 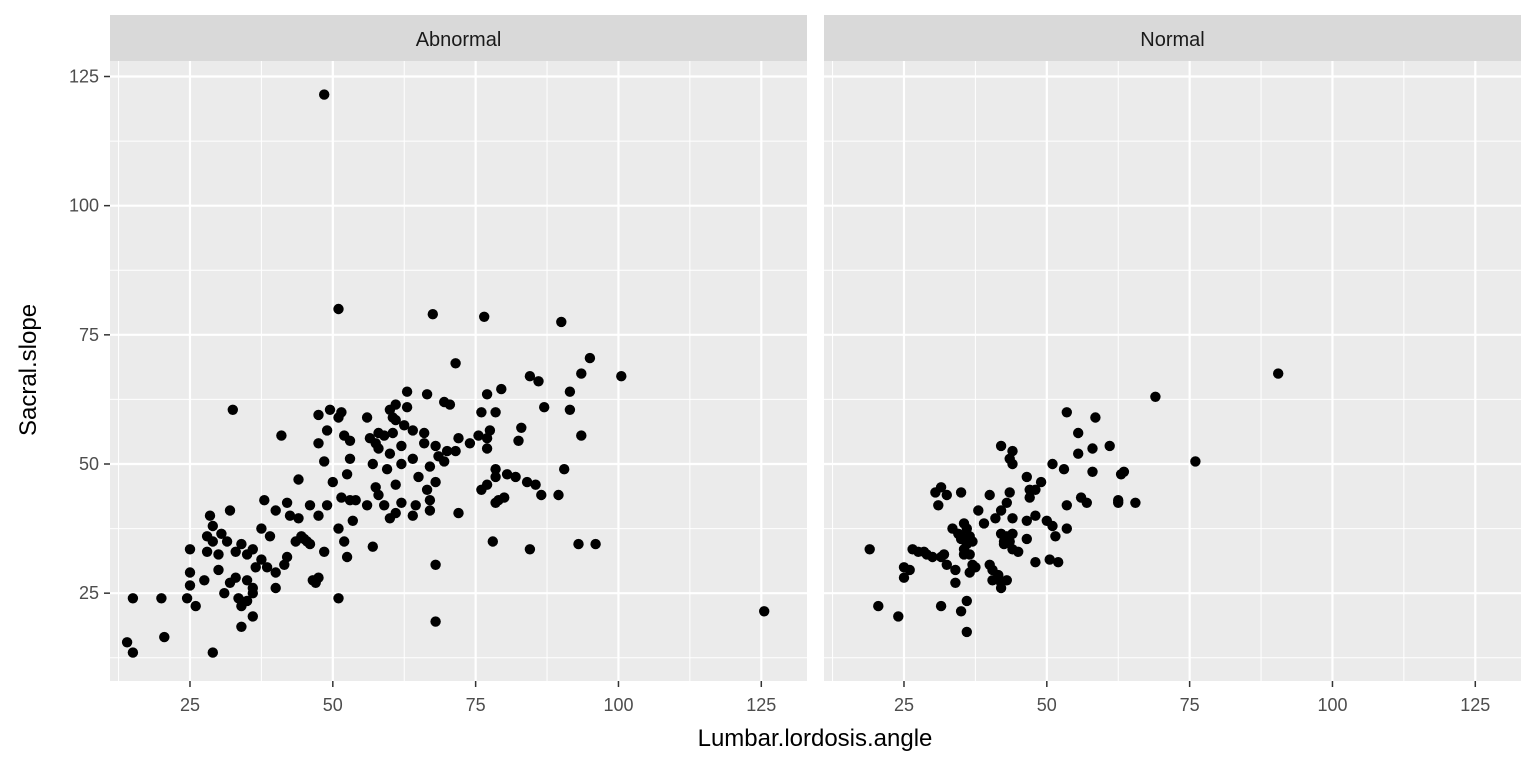 I want to click on x-tick-label: 100, so click(x=1332, y=705).